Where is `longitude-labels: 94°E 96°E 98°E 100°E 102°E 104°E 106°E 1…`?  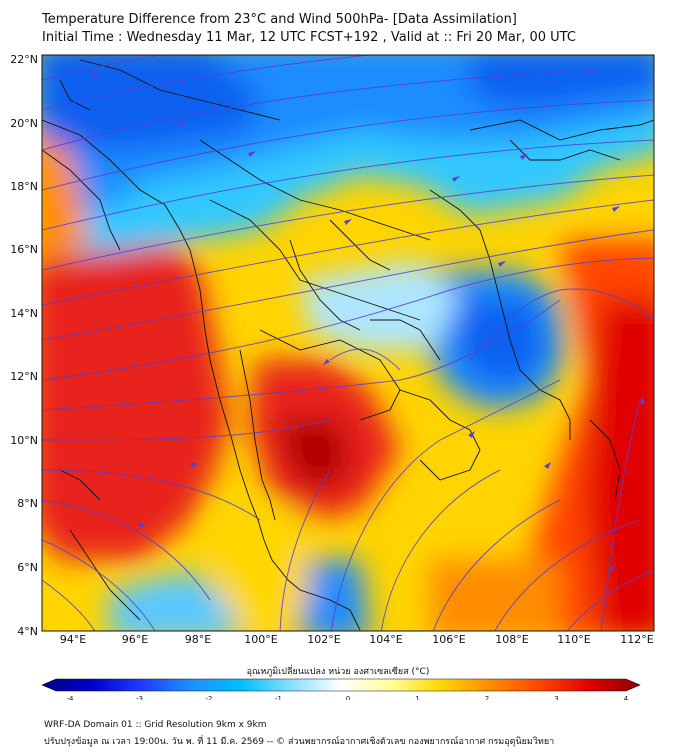 longitude-labels: 94°E 96°E 98°E 100°E 102°E 104°E 106°E 1… is located at coordinates (357, 639).